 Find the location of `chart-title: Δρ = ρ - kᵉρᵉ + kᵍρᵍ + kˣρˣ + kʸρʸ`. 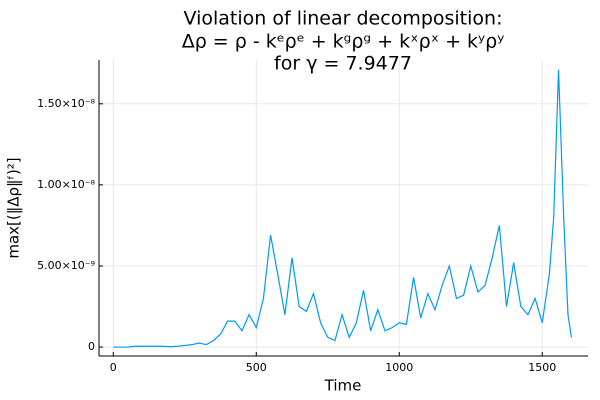

chart-title: Δρ = ρ - kᵉρᵉ + kᵍρᵍ + kˣρˣ + kʸρʸ is located at coordinates (343, 42).